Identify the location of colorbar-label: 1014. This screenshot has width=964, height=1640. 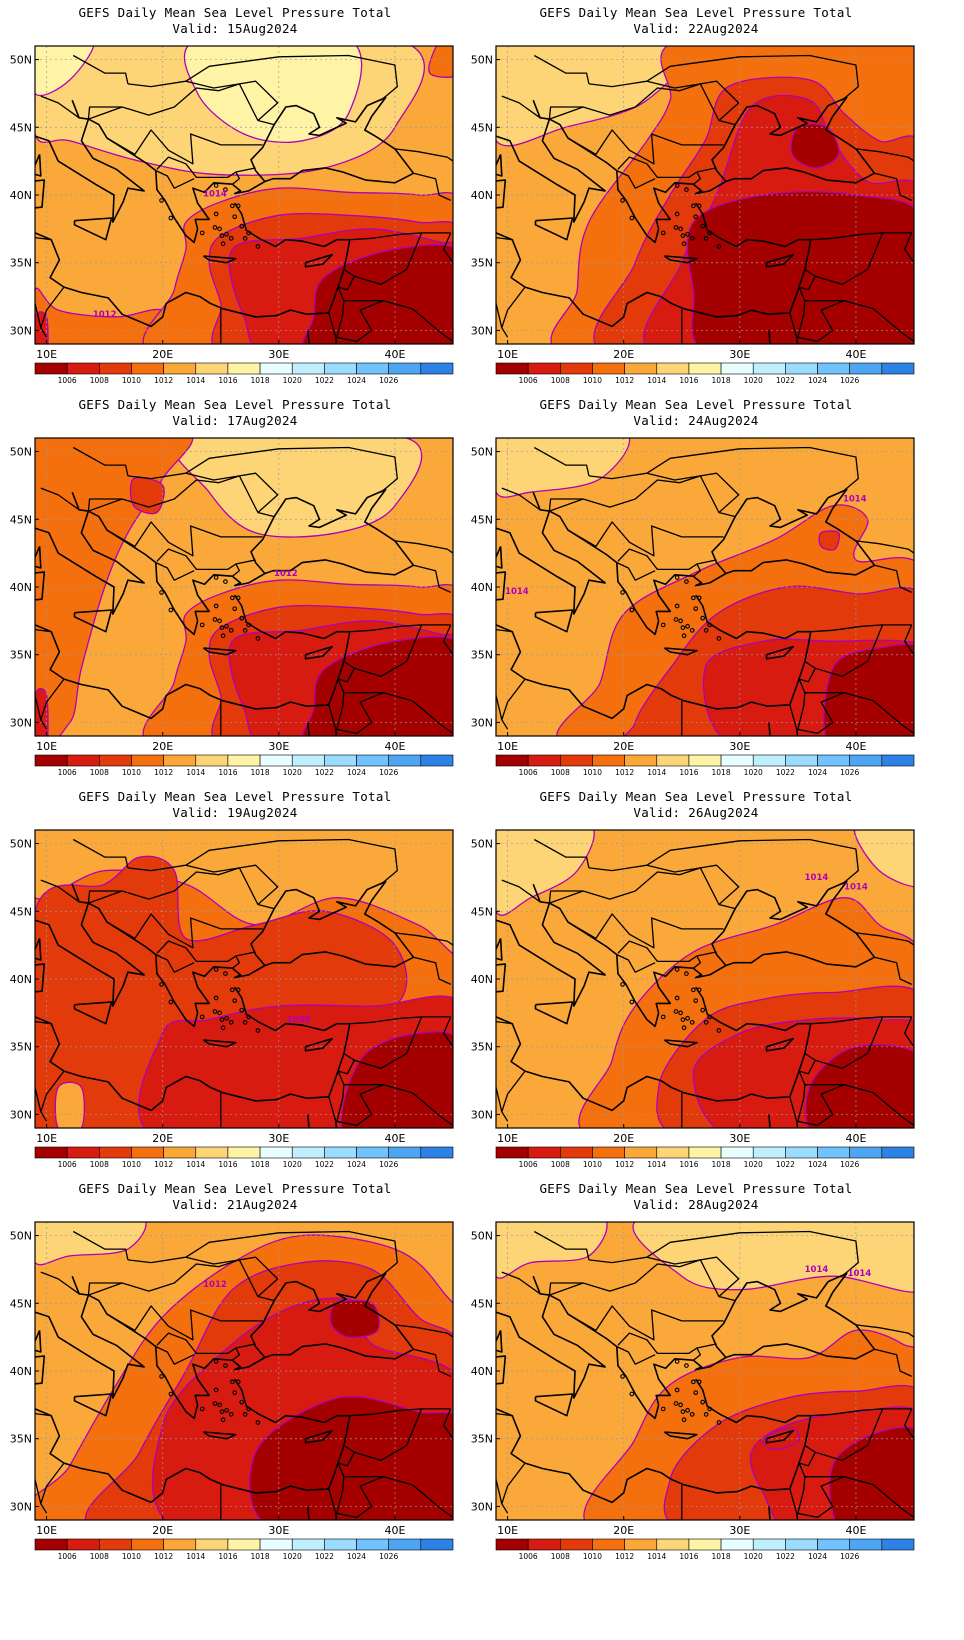
(656, 772).